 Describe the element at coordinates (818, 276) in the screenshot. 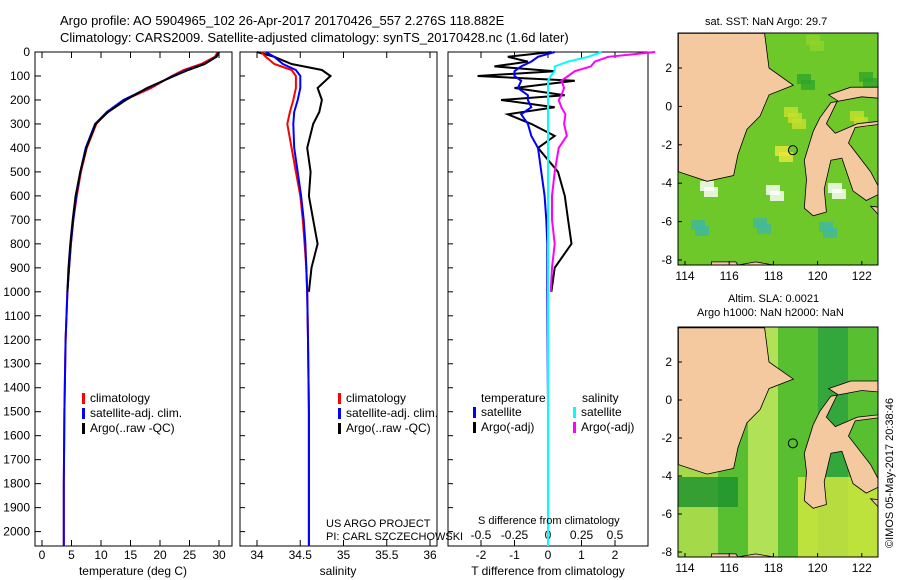

I see `lon-tick-label: 120` at that location.